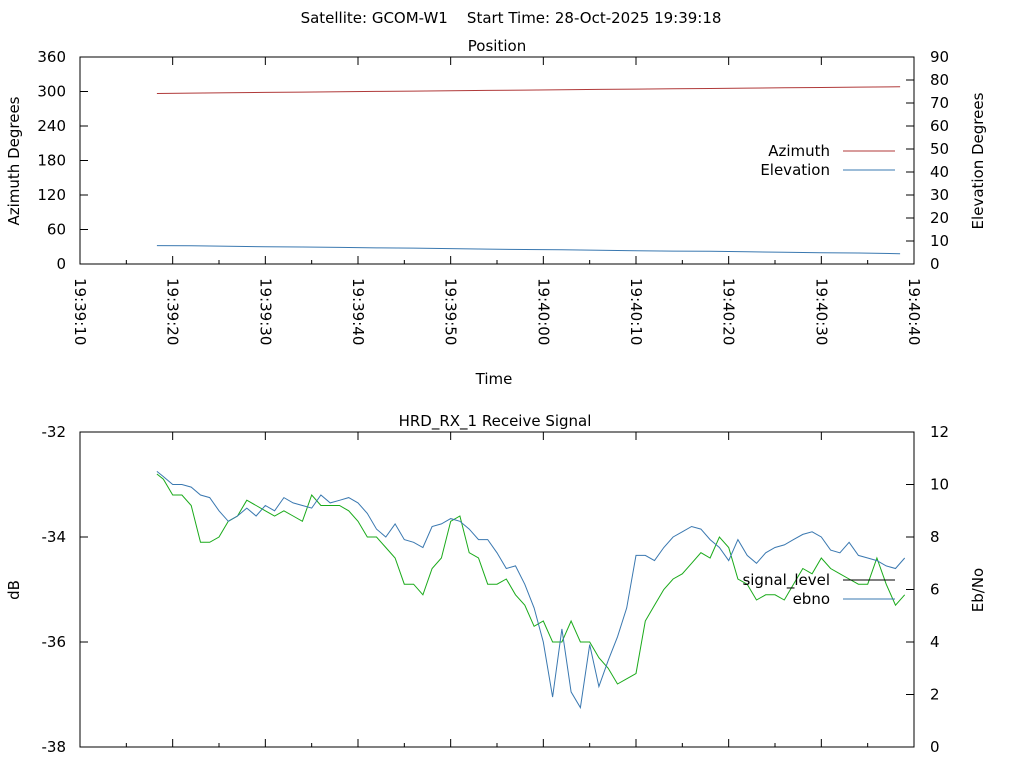 Image resolution: width=1024 pixels, height=768 pixels. I want to click on x-tick-label: 19:39:20, so click(173, 311).